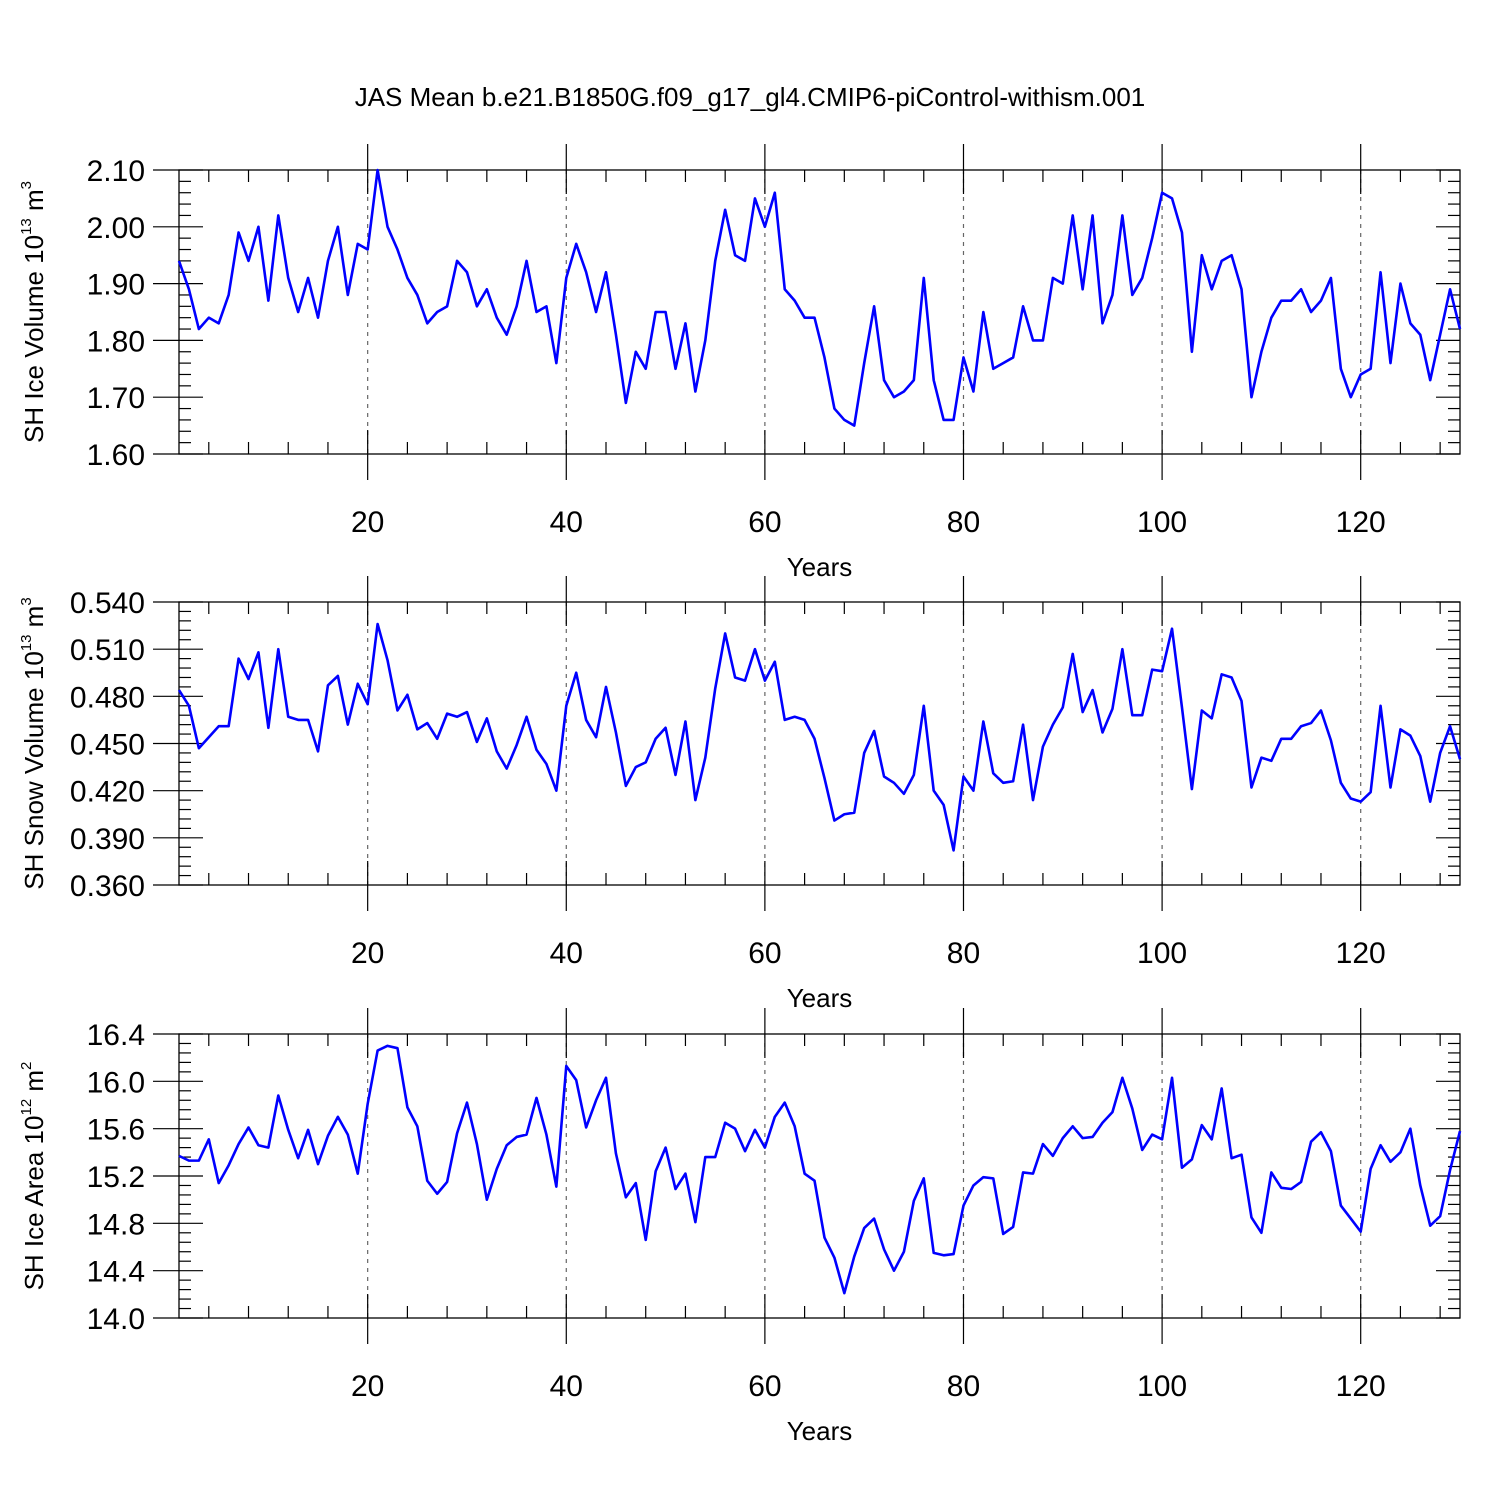 Image resolution: width=1500 pixels, height=1500 pixels. Describe the element at coordinates (116, 1035) in the screenshot. I see `y-tick-label: 16.4` at that location.